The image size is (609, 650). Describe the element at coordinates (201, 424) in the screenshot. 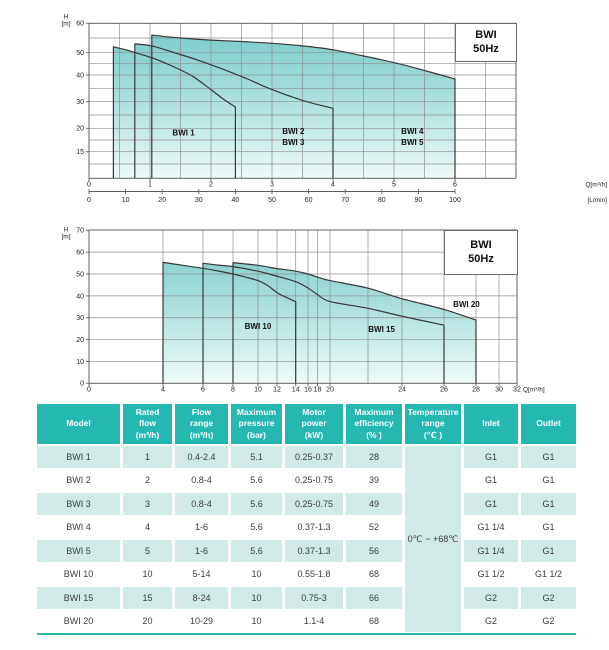

I see `table-header-cell: Flow range (m³/h)` at that location.